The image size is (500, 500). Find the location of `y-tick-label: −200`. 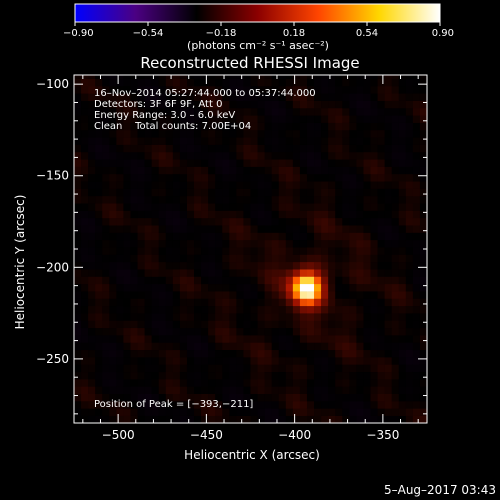

y-tick-label: −200 is located at coordinates (52, 267).